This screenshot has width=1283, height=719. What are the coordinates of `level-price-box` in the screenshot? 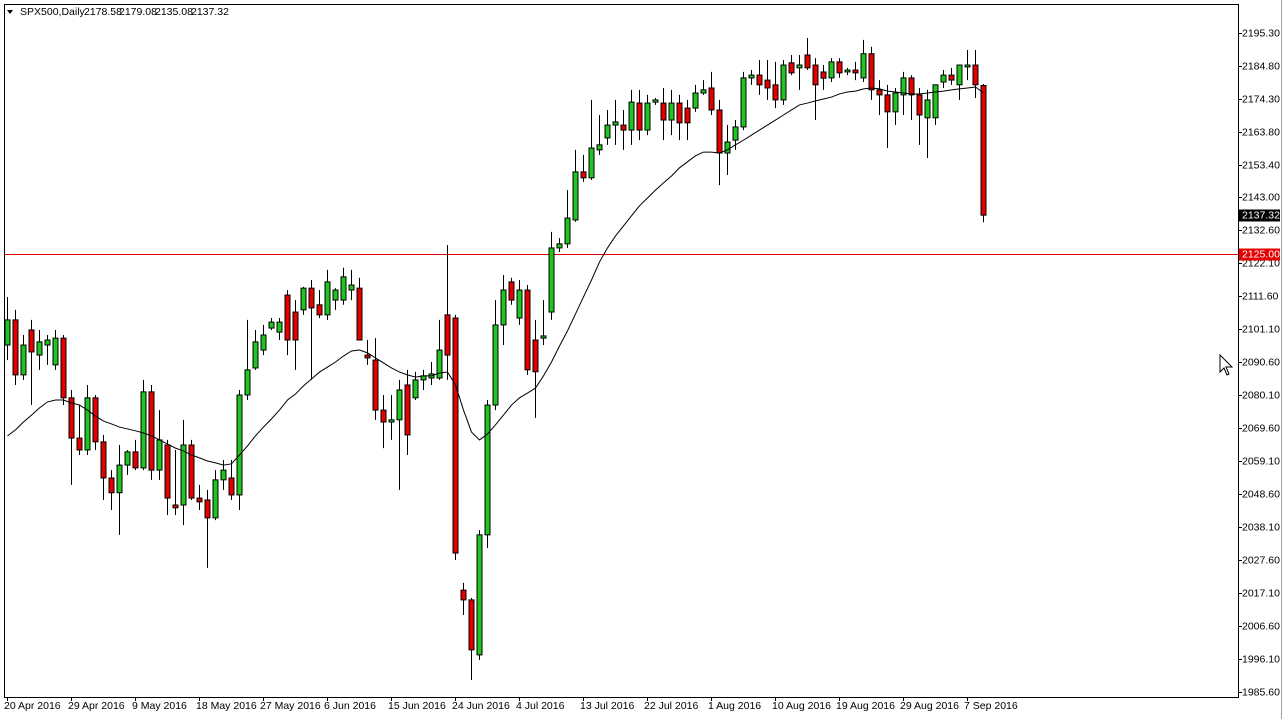 It's located at (1259, 254).